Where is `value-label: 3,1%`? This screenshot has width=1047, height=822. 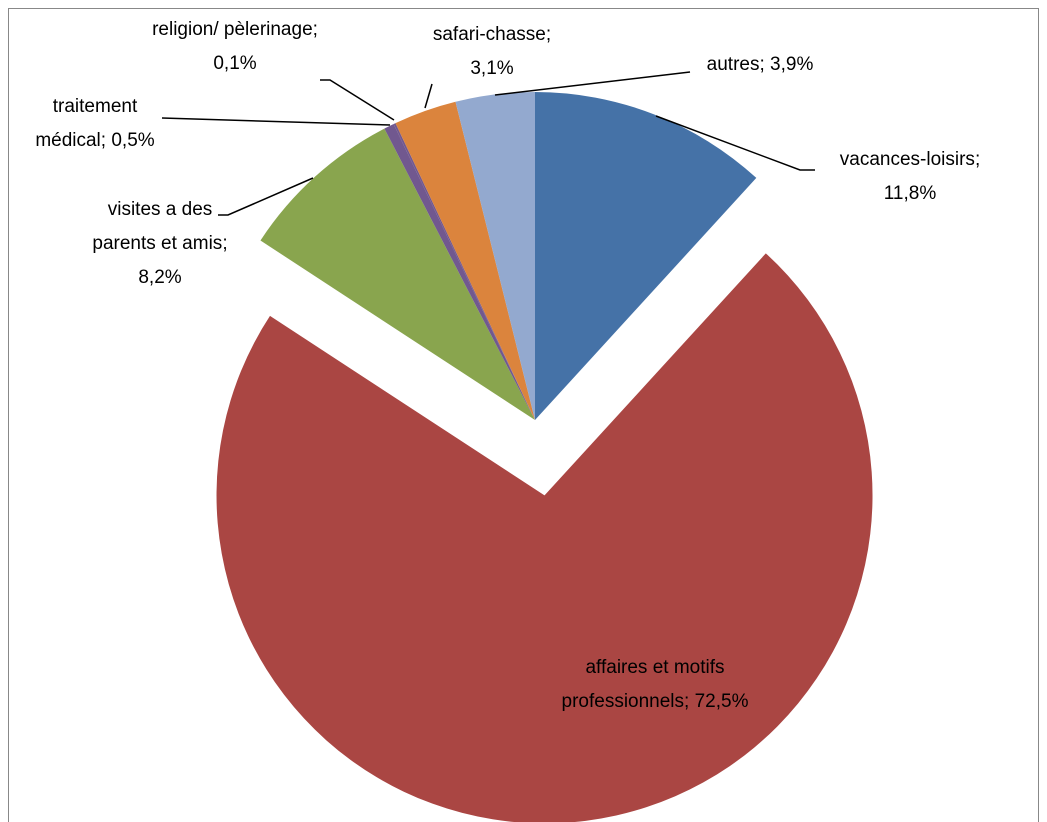 value-label: 3,1% is located at coordinates (492, 68).